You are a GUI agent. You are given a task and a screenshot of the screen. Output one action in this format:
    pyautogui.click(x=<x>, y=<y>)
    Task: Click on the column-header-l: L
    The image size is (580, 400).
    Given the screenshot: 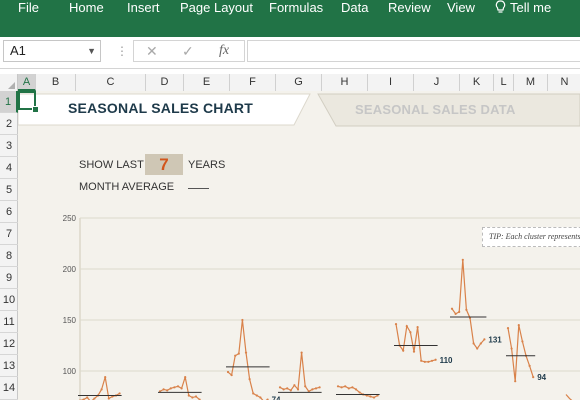 What is the action you would take?
    pyautogui.click(x=504, y=82)
    